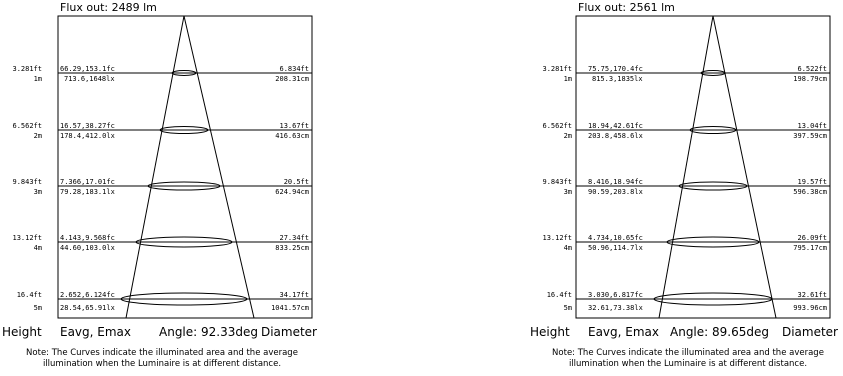  Describe the element at coordinates (615, 248) in the screenshot. I see `eavg-emax-lx: 50.96,114.7lx` at that location.